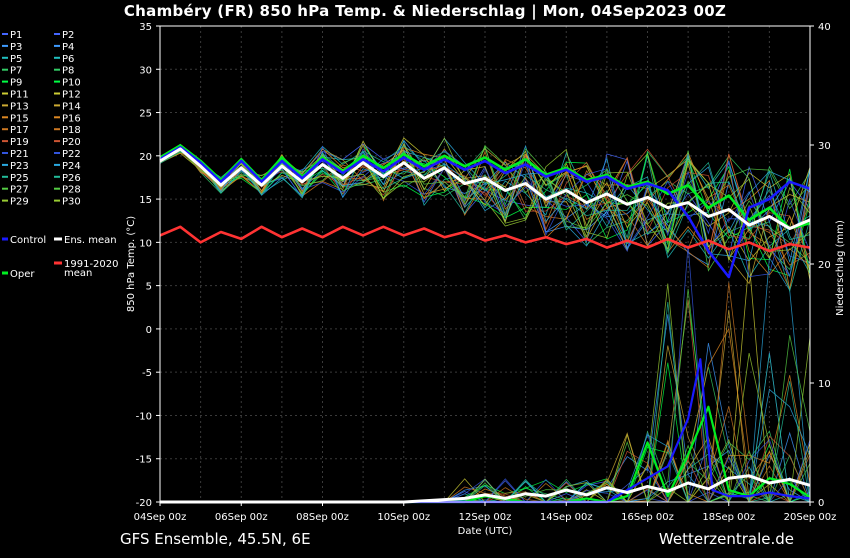 The image size is (850, 558). I want to click on legend-label: P13, so click(19, 106).